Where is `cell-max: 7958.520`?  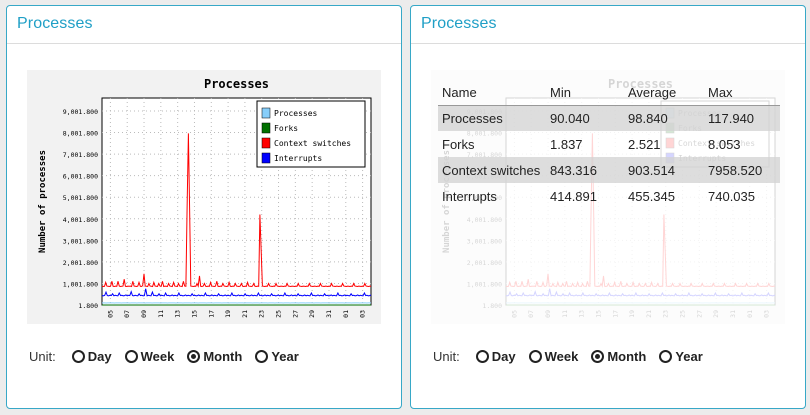
cell-max: 7958.520 is located at coordinates (742, 170).